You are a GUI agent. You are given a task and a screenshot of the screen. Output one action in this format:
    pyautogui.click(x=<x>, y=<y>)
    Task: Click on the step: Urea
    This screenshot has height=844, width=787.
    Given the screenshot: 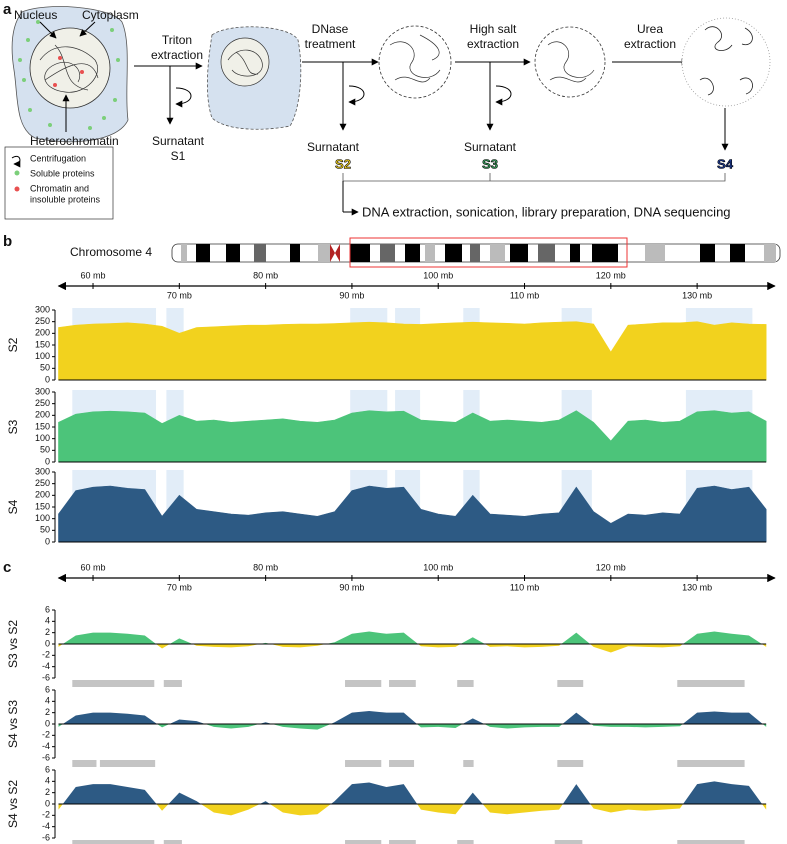 What is the action you would take?
    pyautogui.click(x=650, y=29)
    